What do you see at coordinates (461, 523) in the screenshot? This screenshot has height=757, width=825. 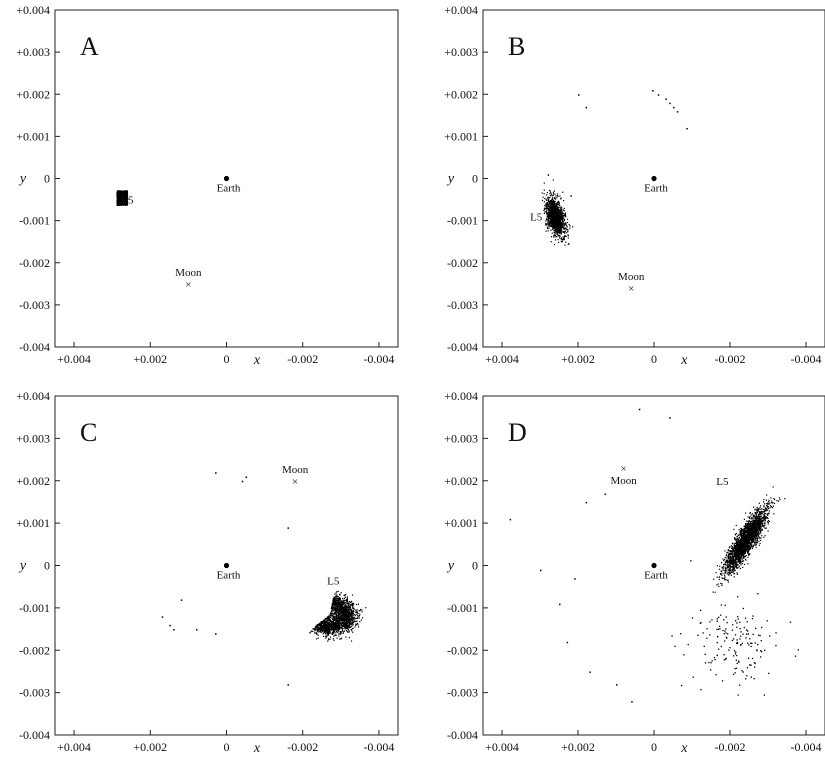 I see `y-tick-label: +0.001` at bounding box center [461, 523].